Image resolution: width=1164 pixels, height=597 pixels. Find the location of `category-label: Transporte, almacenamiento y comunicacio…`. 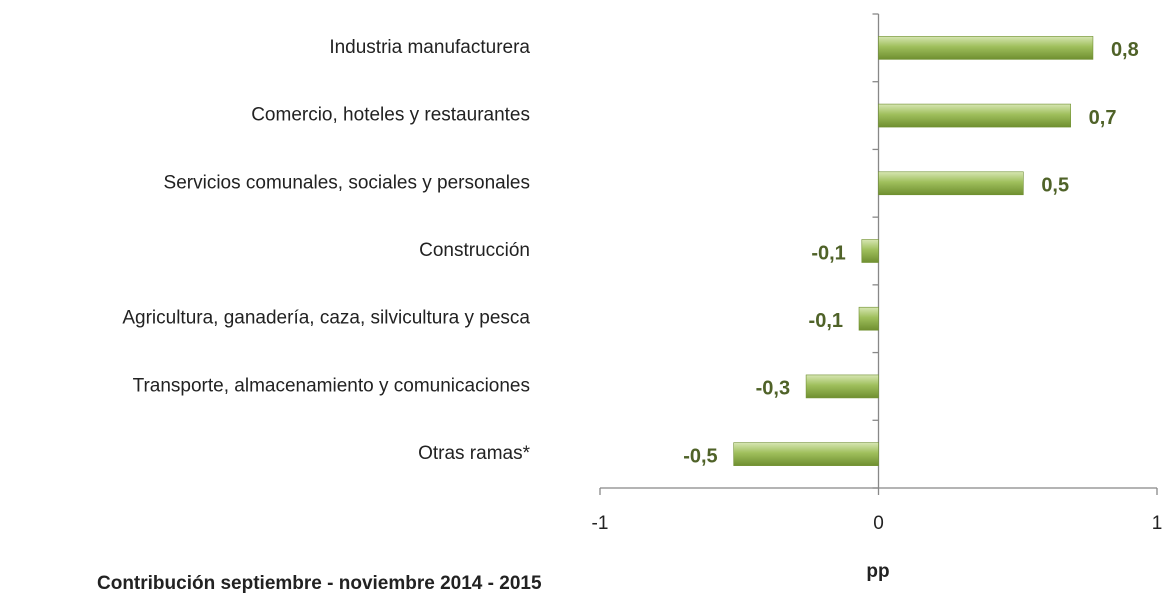

category-label: Transporte, almacenamiento y comunicacio… is located at coordinates (331, 385).